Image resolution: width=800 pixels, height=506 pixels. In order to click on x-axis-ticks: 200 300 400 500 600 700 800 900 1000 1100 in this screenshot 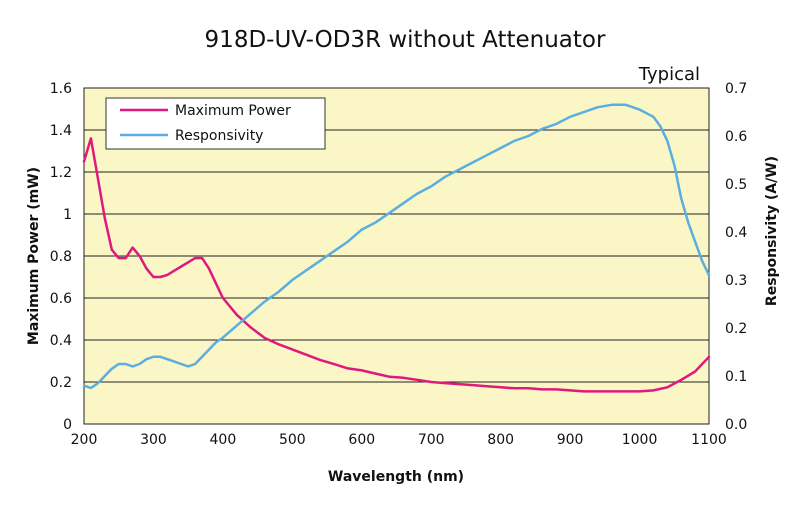, I will do `click(399, 440)`.